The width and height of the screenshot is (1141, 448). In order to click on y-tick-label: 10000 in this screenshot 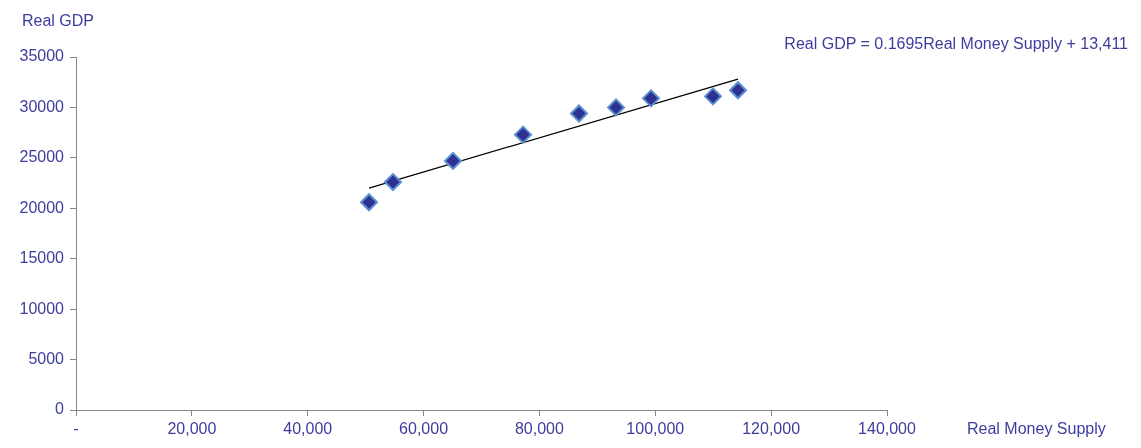, I will do `click(42, 308)`.